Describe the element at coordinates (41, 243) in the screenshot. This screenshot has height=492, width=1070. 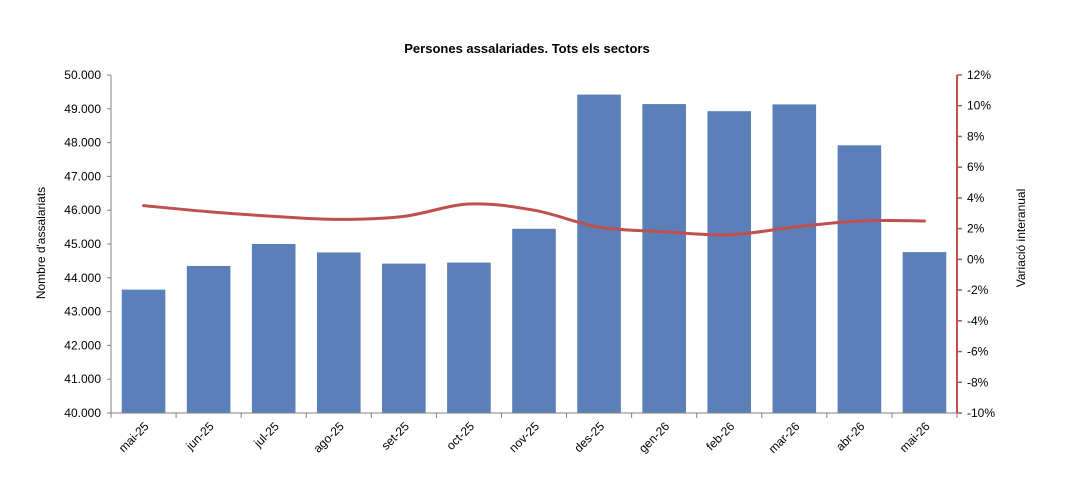
I see `y-axis-label: Nombre d'assalariats` at that location.